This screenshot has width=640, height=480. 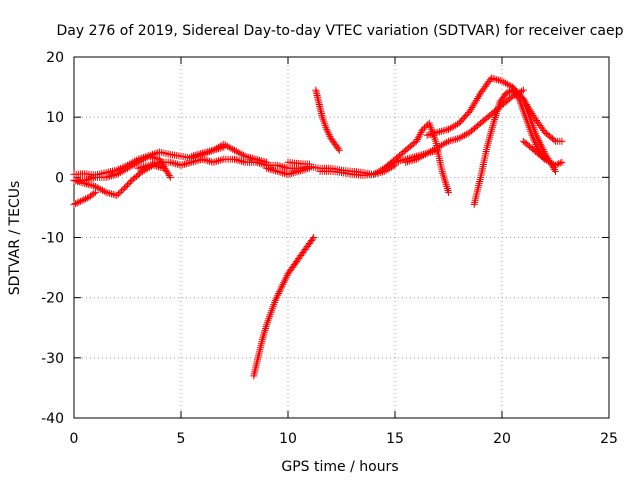 I want to click on y-tick-label: 0, so click(x=59, y=178).